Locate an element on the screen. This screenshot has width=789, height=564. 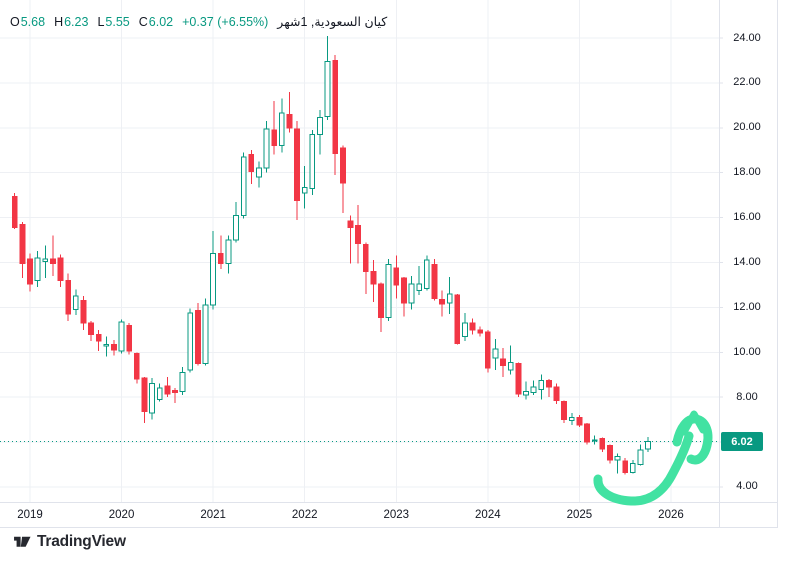
tradingview-mark-icon is located at coordinates (22, 541).